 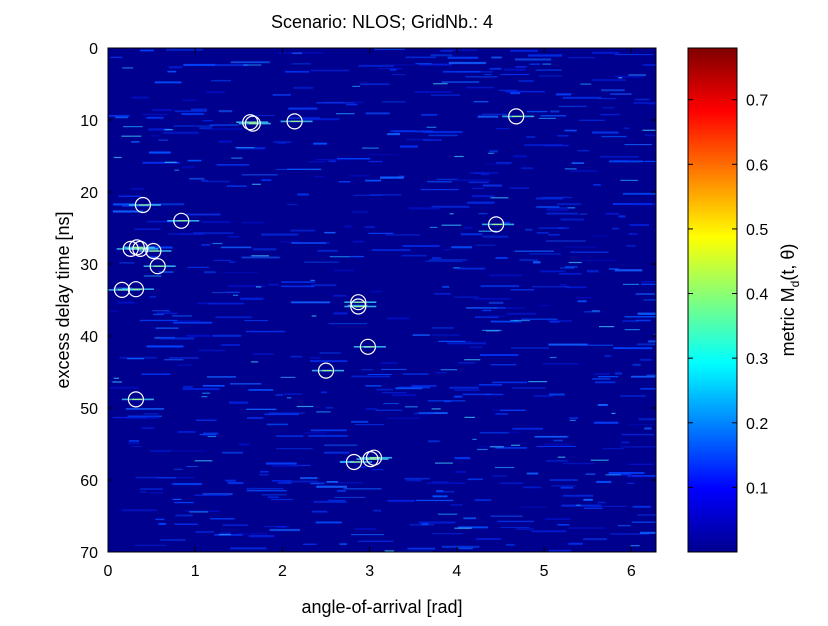 I want to click on y-tick-label: 0, so click(x=93, y=49).